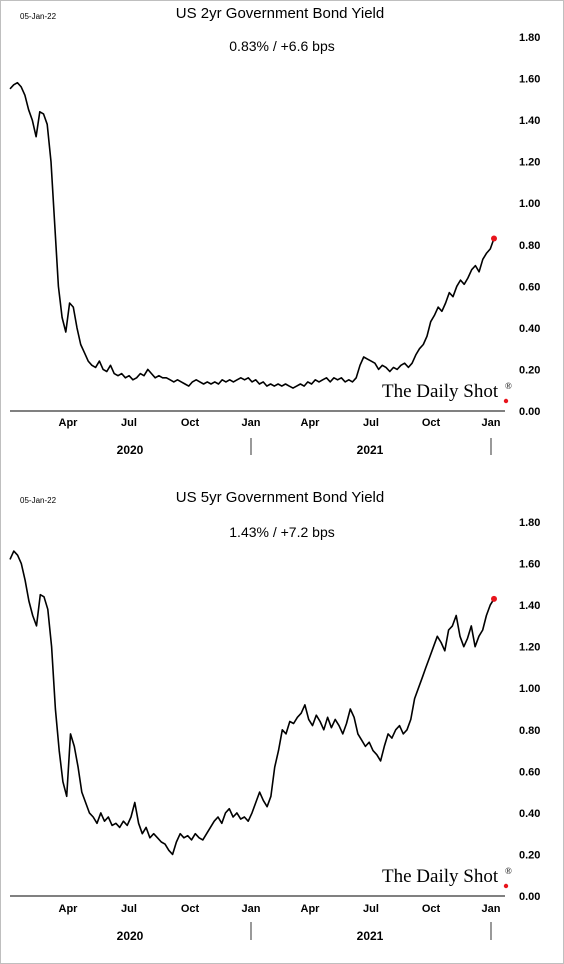 The width and height of the screenshot is (564, 964). What do you see at coordinates (281, 532) in the screenshot?
I see `chart-subtitle: 1.43% / +7.2 bps` at bounding box center [281, 532].